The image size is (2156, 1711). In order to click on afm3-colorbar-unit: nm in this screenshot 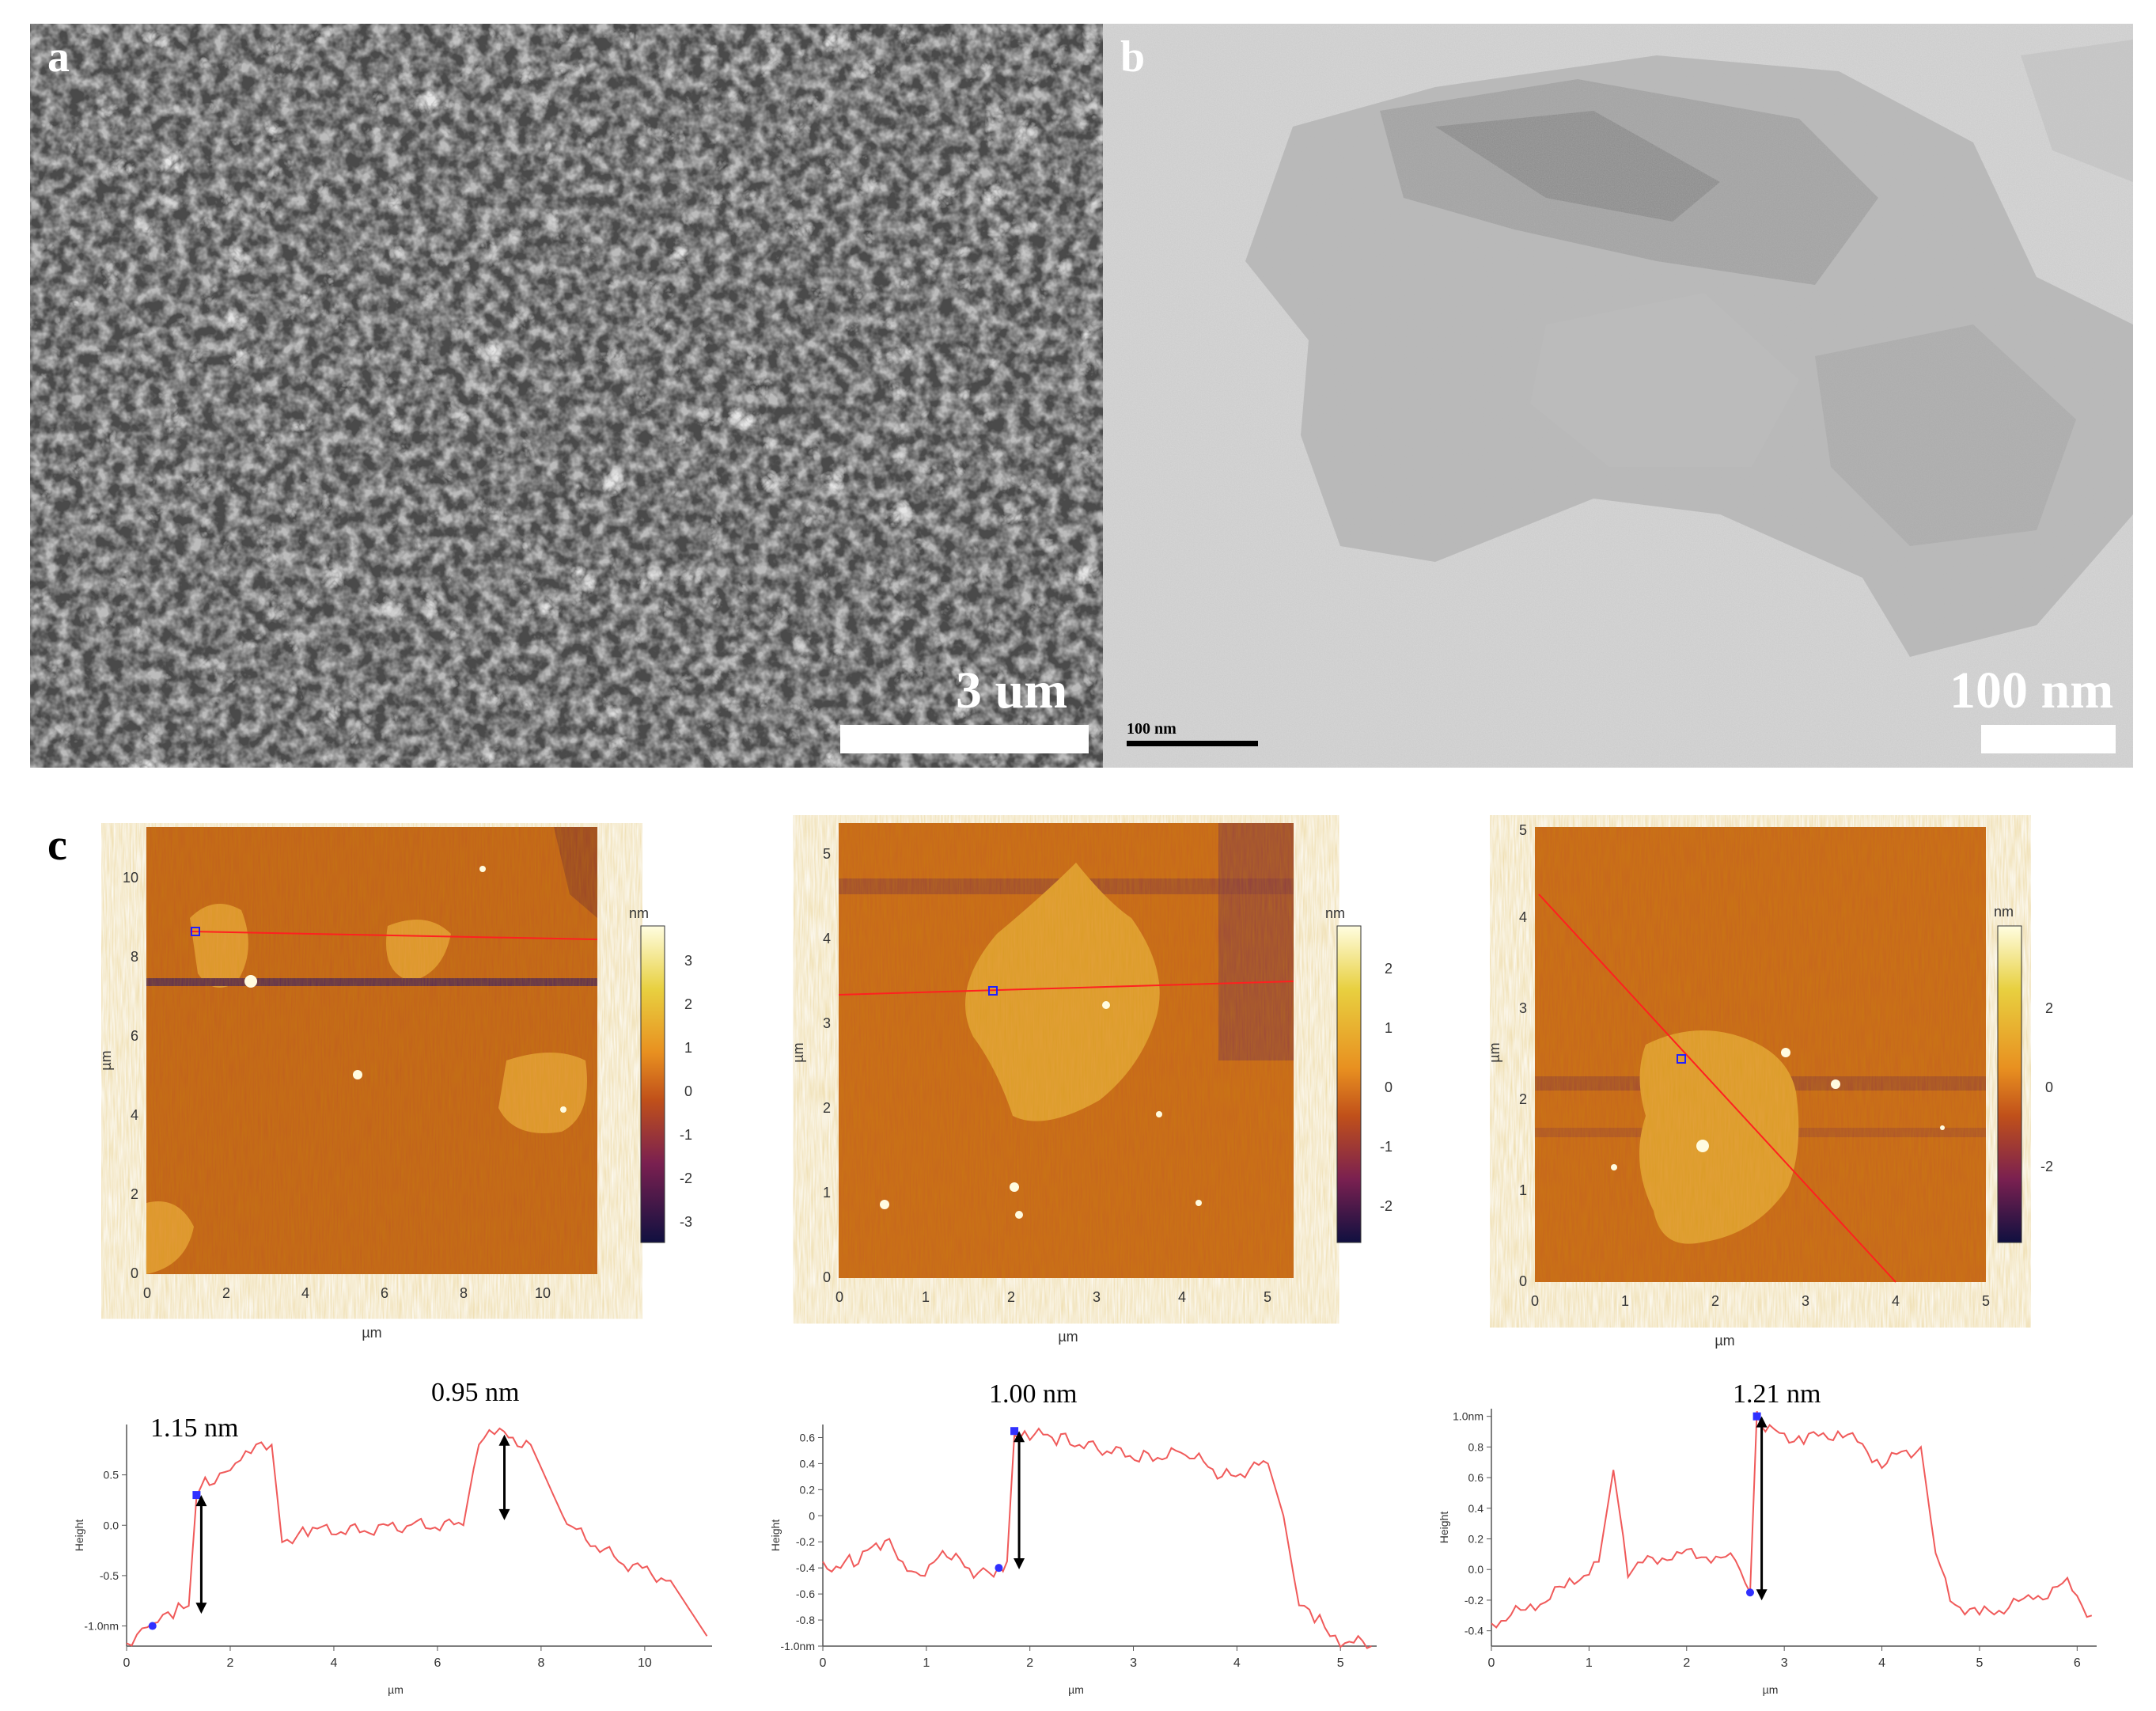, I will do `click(2004, 912)`.